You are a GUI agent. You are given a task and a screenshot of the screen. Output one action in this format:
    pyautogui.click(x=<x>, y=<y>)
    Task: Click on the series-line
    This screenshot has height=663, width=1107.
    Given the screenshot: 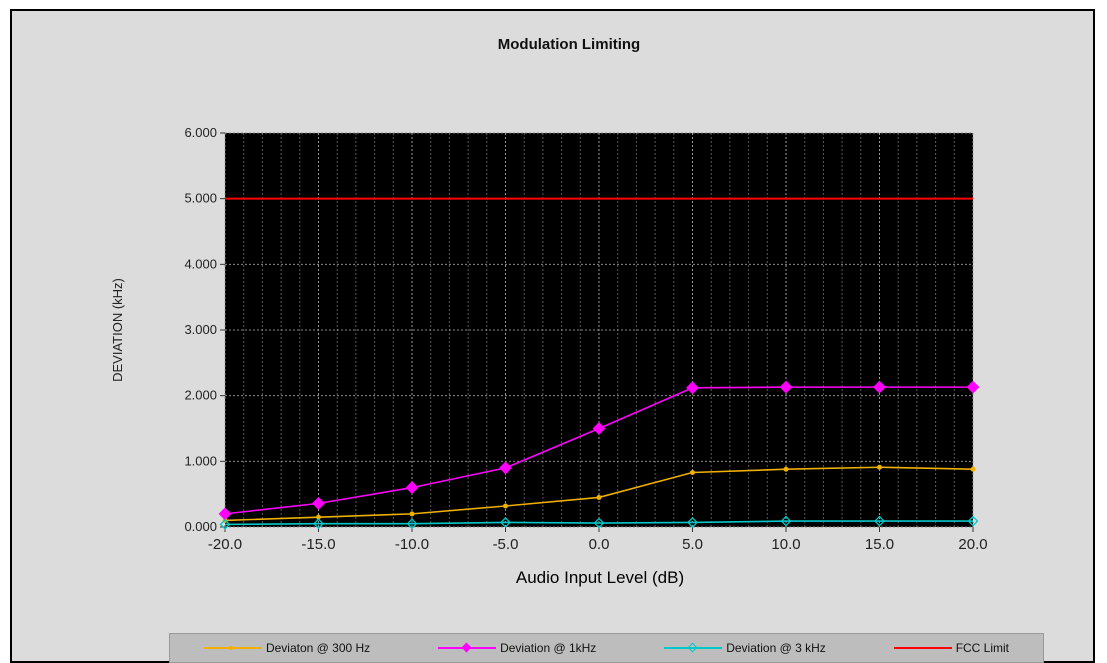 What is the action you would take?
    pyautogui.click(x=598, y=523)
    